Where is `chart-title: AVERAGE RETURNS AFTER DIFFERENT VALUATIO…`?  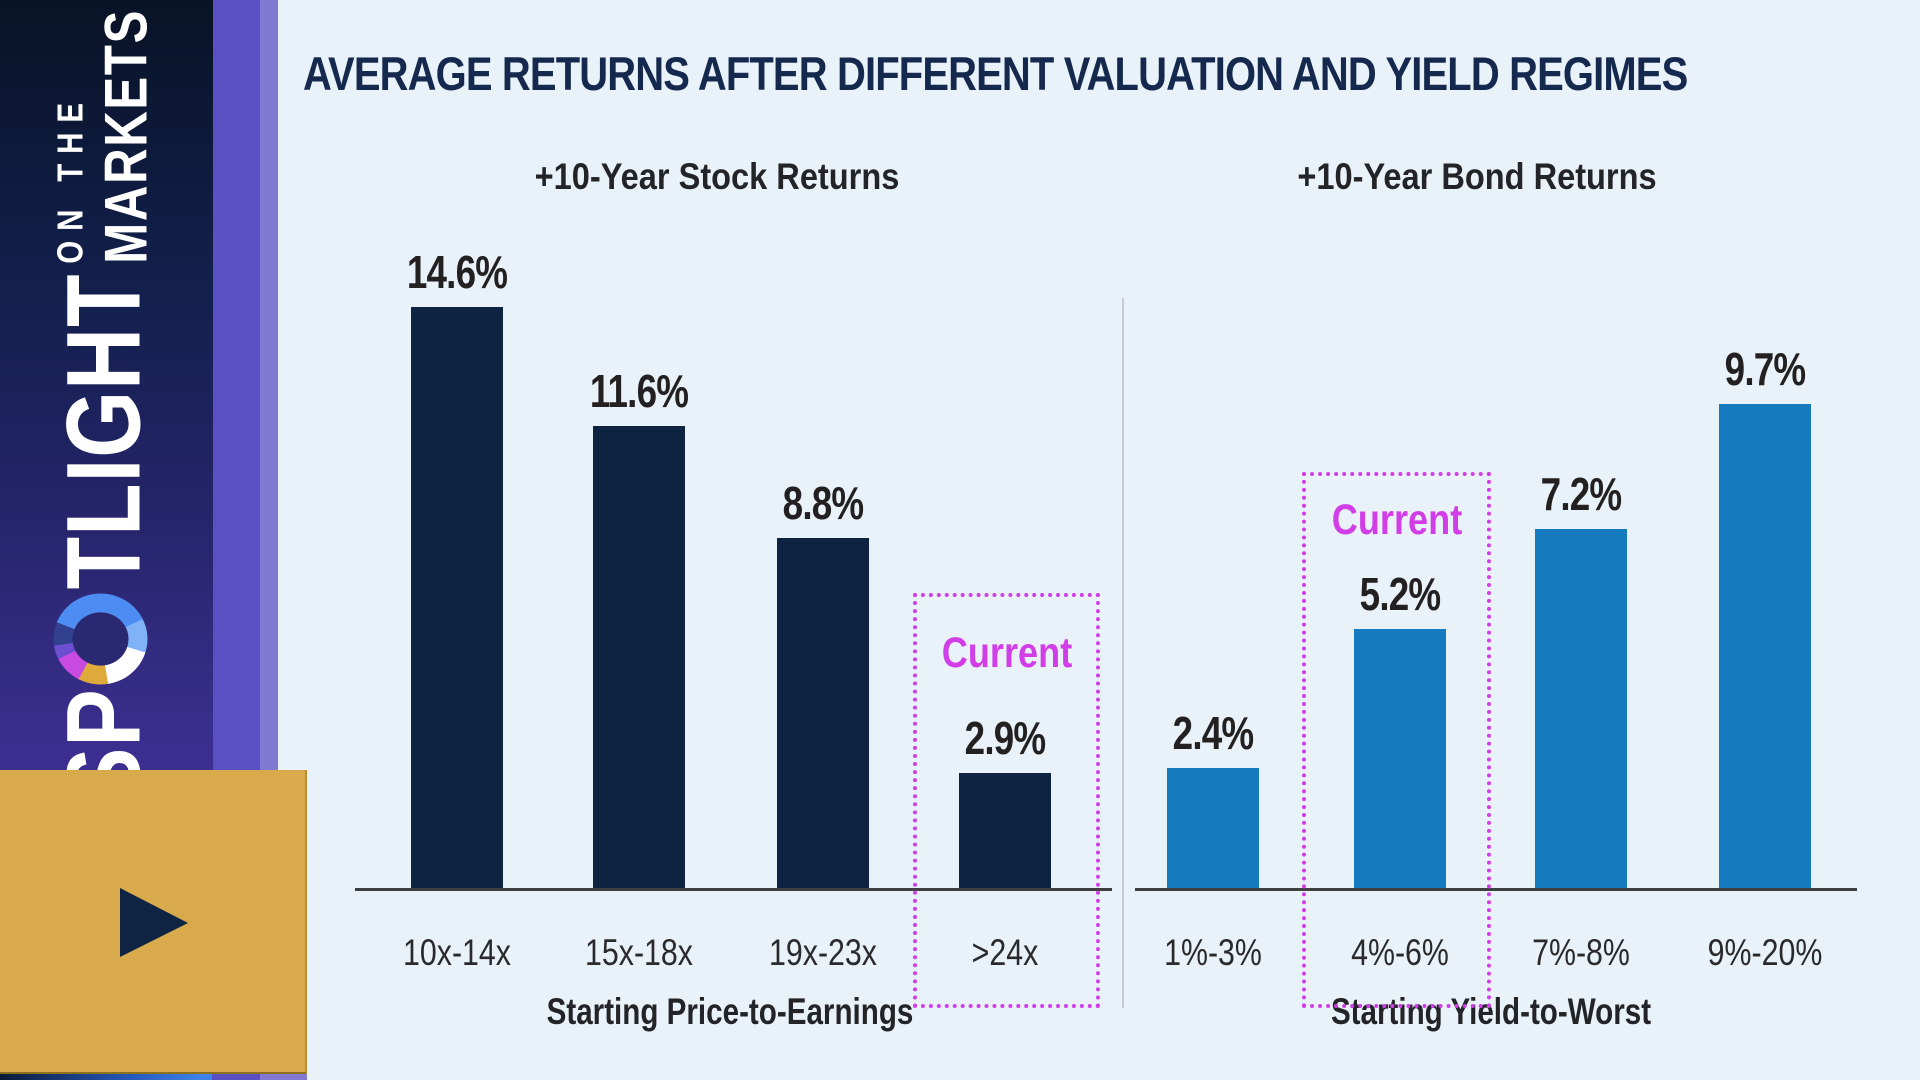 chart-title: AVERAGE RETURNS AFTER DIFFERENT VALUATIO… is located at coordinates (995, 73).